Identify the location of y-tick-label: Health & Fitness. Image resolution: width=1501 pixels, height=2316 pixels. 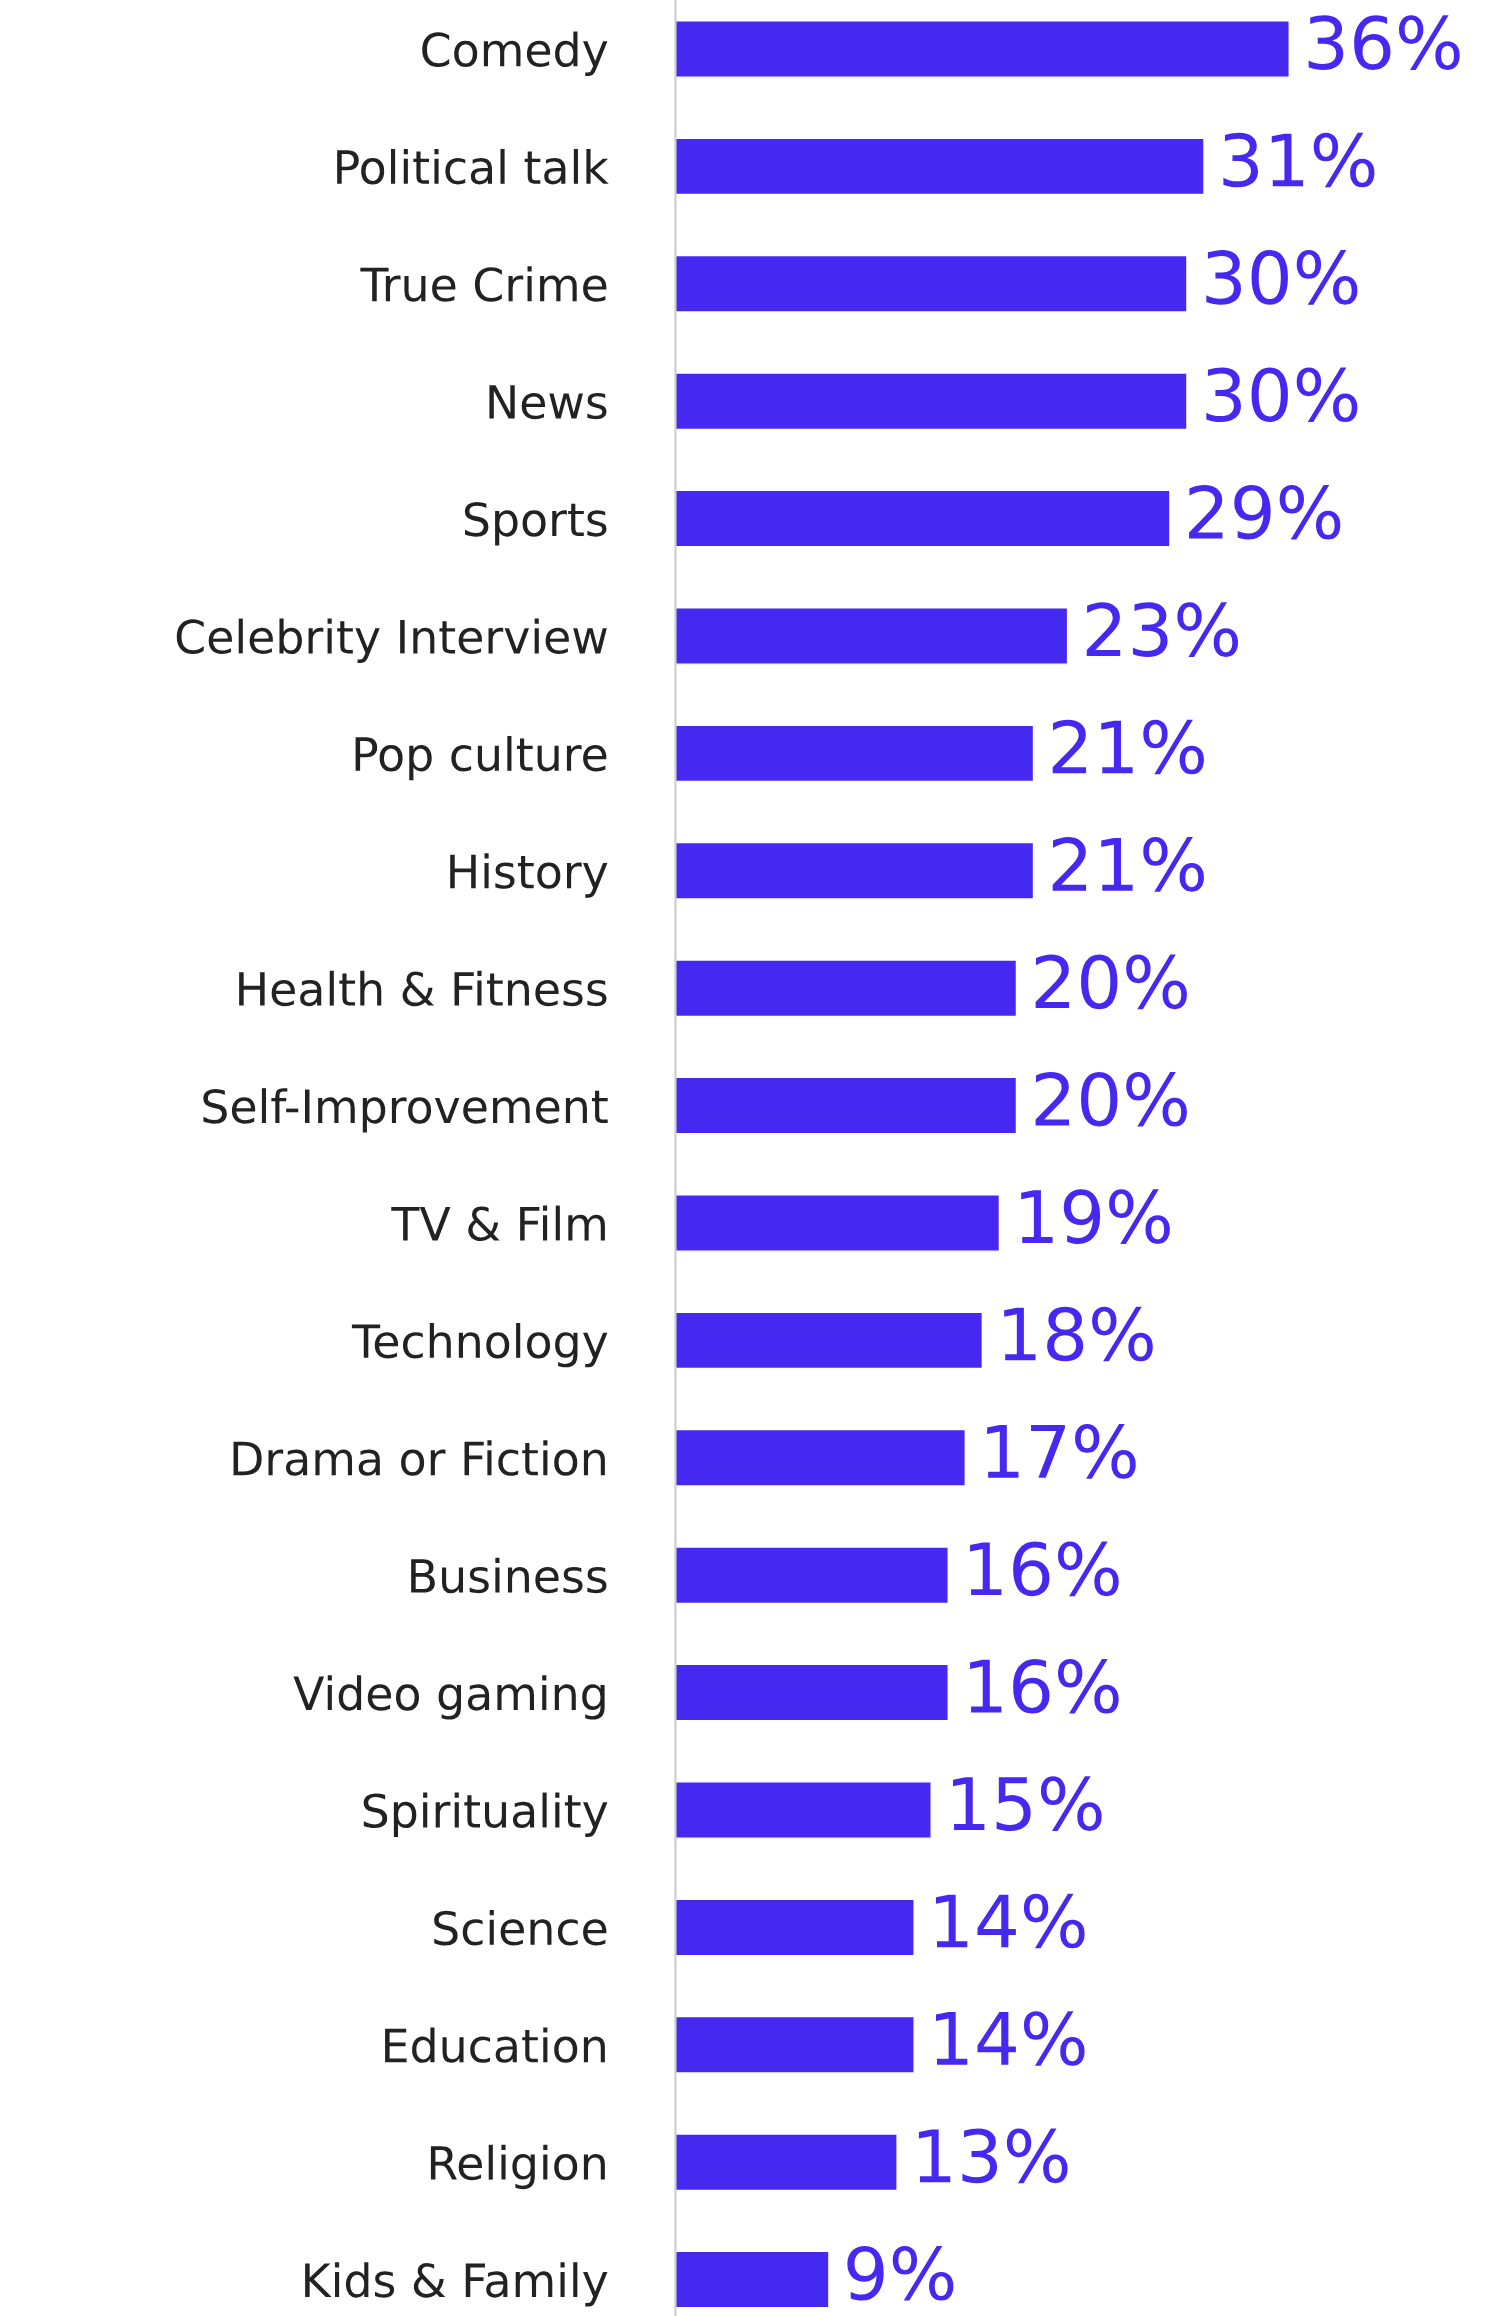
(423, 988).